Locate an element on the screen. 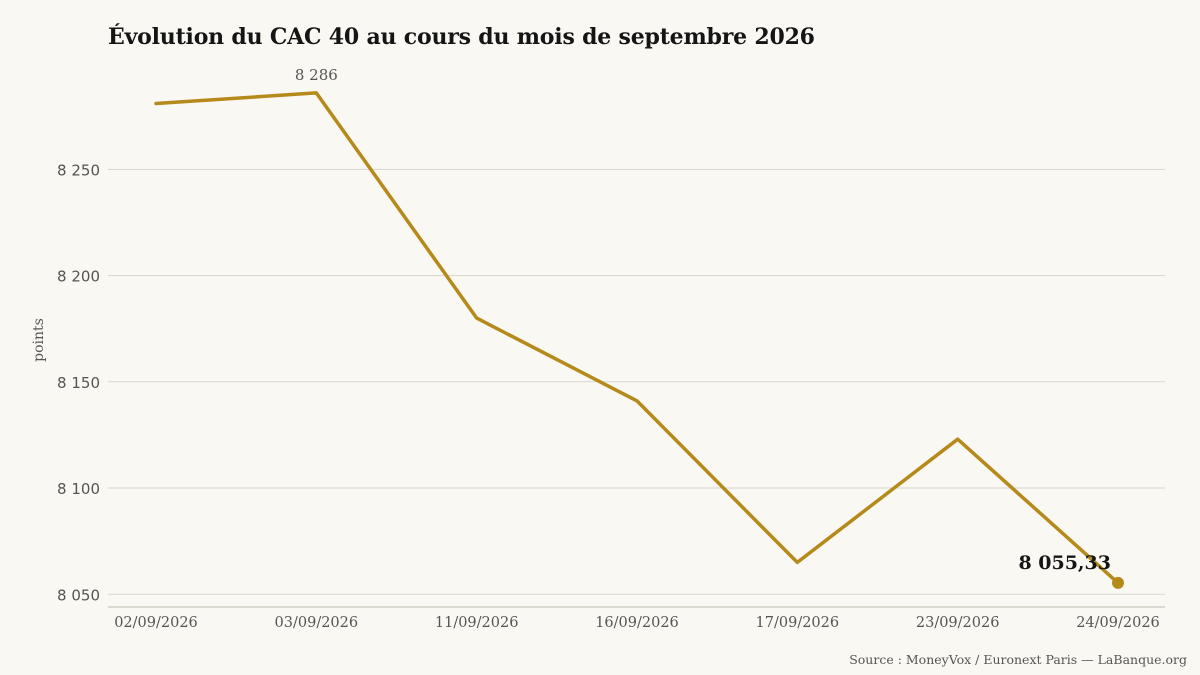 Image resolution: width=1200 pixels, height=675 pixels. last-value-label: 8 055,33 is located at coordinates (1064, 563).